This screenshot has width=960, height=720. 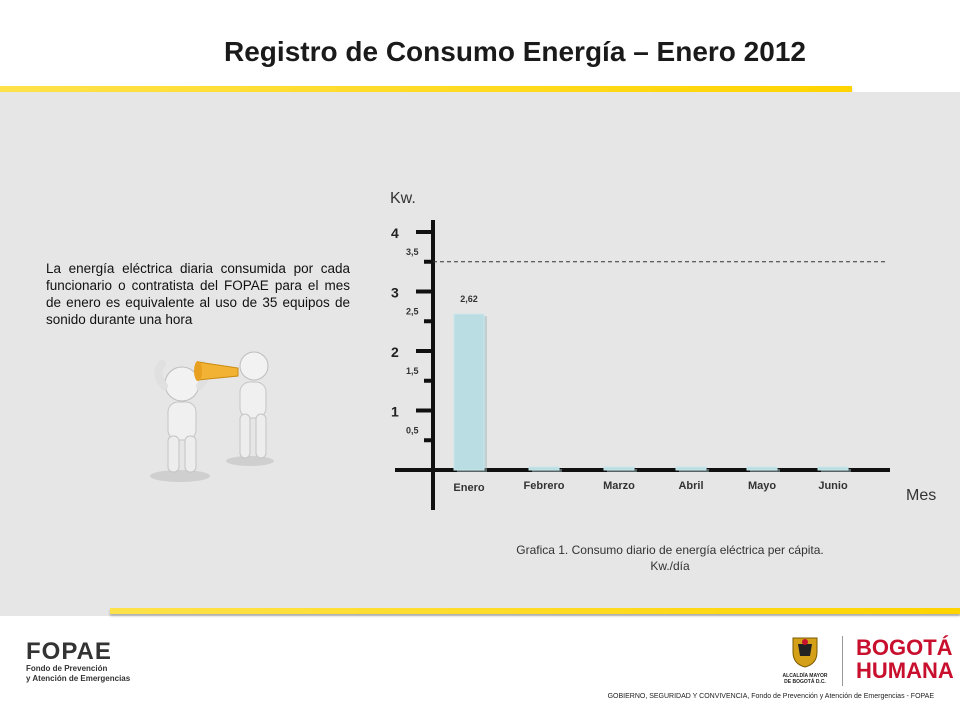 What do you see at coordinates (690, 486) in the screenshot?
I see `x-tick-label: Abril` at bounding box center [690, 486].